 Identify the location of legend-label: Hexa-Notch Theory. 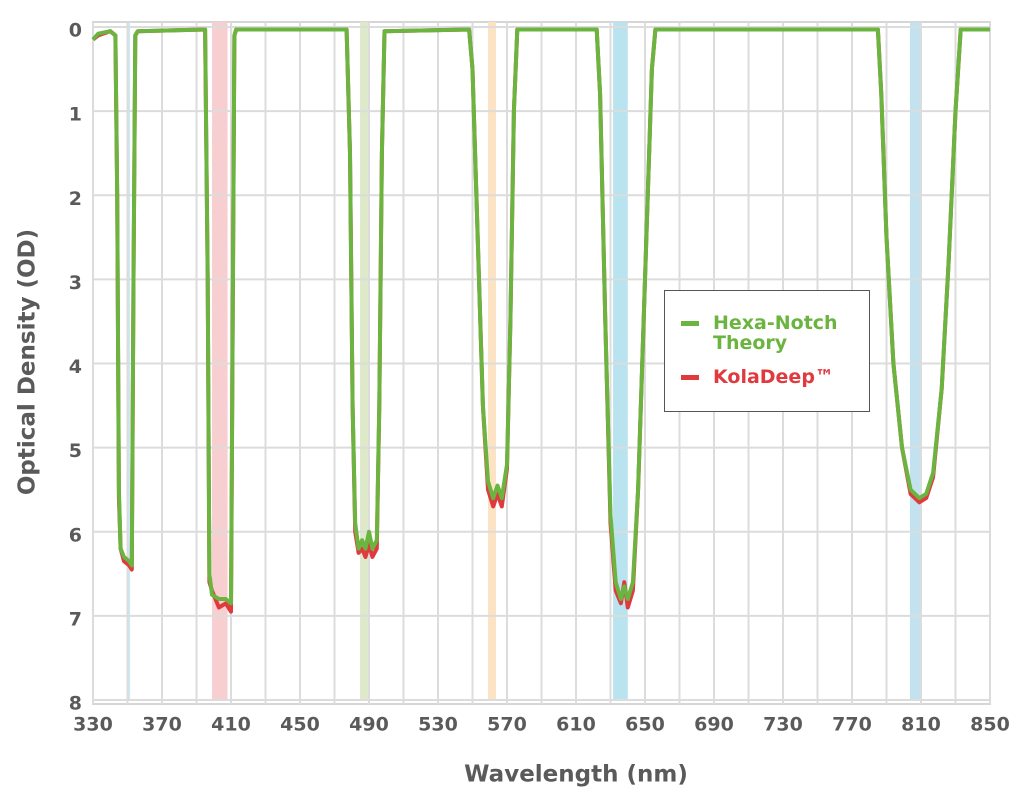
(775, 333).